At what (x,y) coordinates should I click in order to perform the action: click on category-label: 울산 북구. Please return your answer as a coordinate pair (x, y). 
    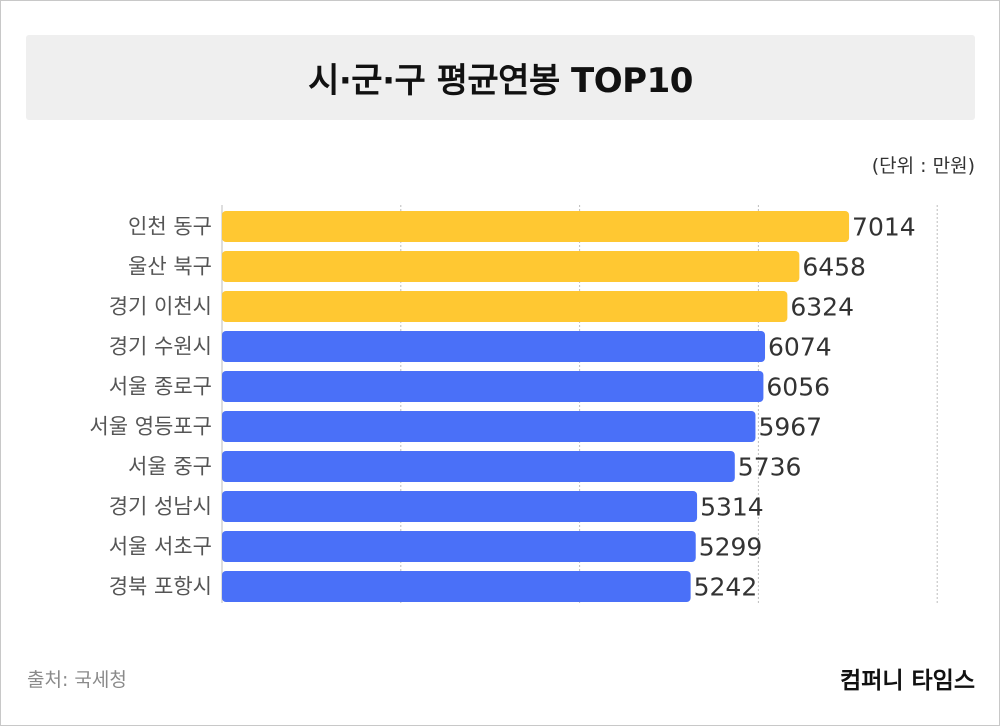
    Looking at the image, I should click on (170, 267).